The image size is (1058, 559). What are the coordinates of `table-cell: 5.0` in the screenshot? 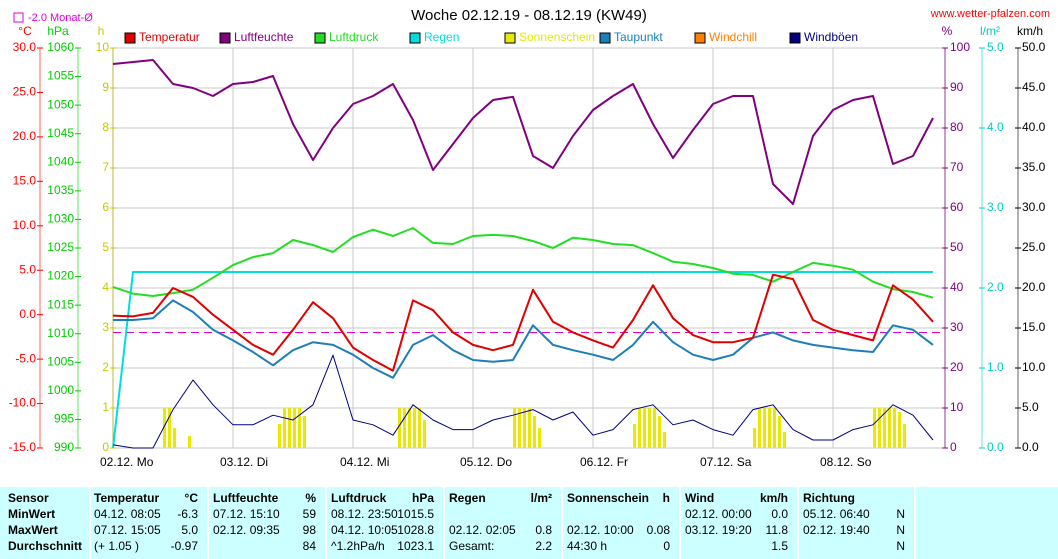 It's located at (189, 530).